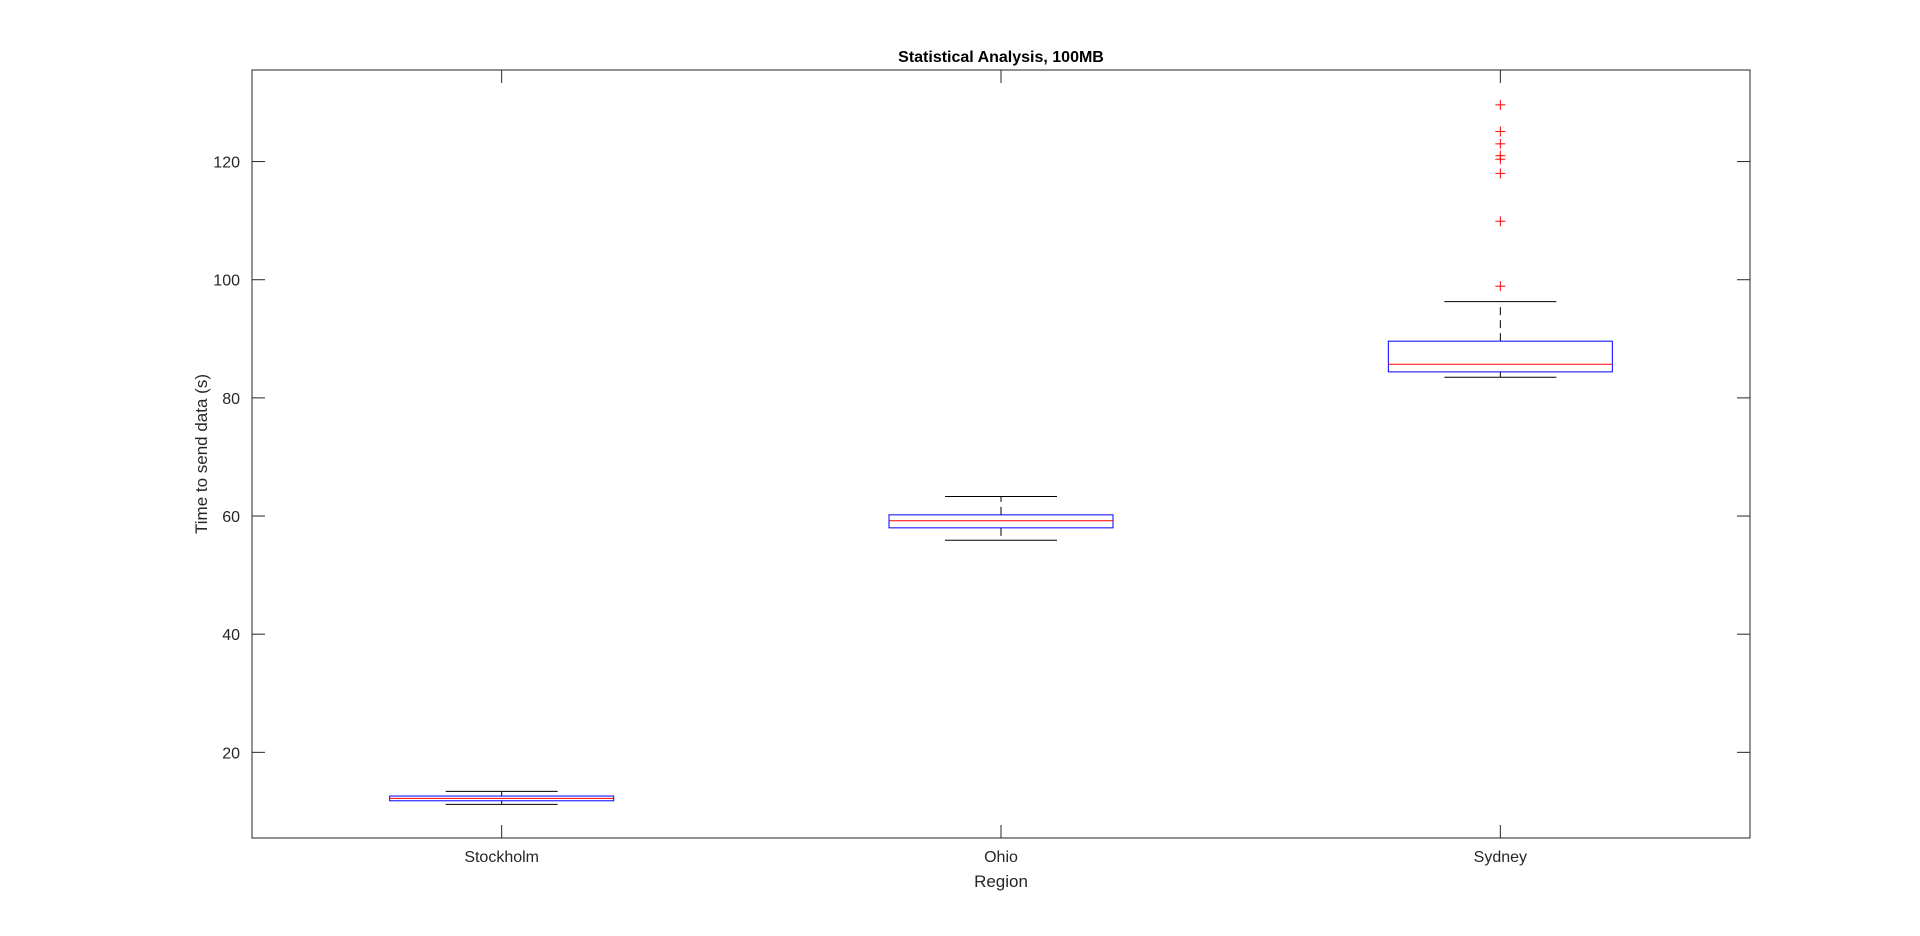 The width and height of the screenshot is (1920, 936). I want to click on x-tick-label: Stockholm, so click(501, 857).